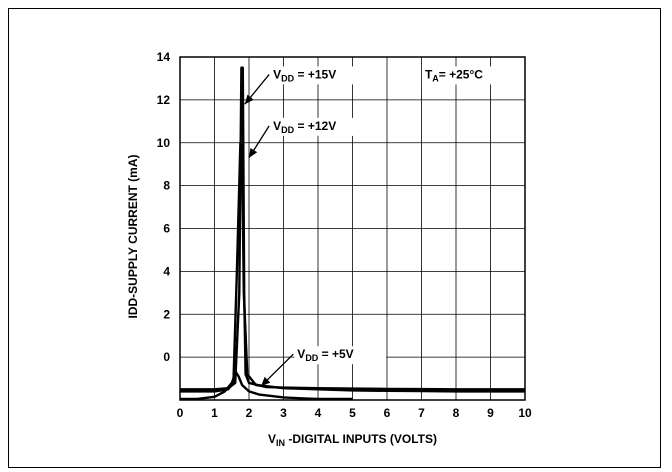 This screenshot has width=672, height=472. Describe the element at coordinates (133, 236) in the screenshot. I see `y-axis-label: IDD-SUPPLY CURRENT (mA)` at that location.